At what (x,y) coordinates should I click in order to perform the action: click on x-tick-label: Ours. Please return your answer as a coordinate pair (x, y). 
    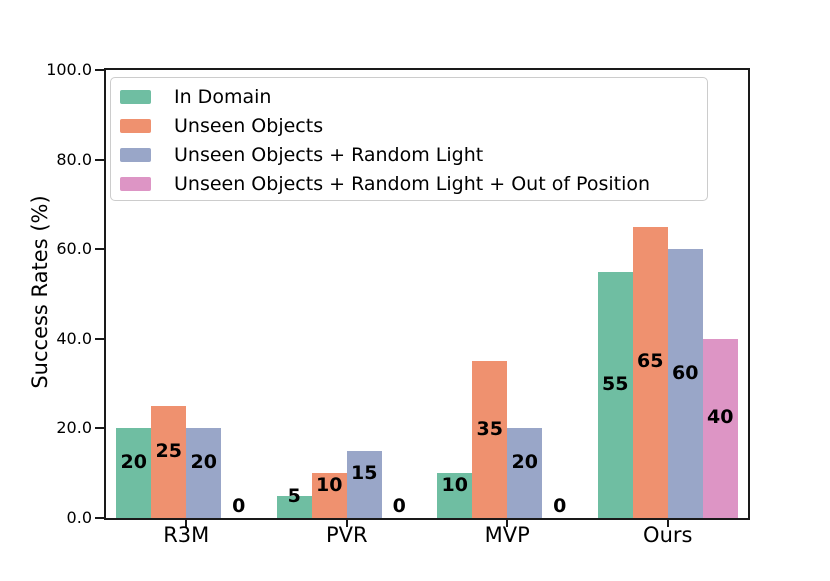
    Looking at the image, I should click on (668, 535).